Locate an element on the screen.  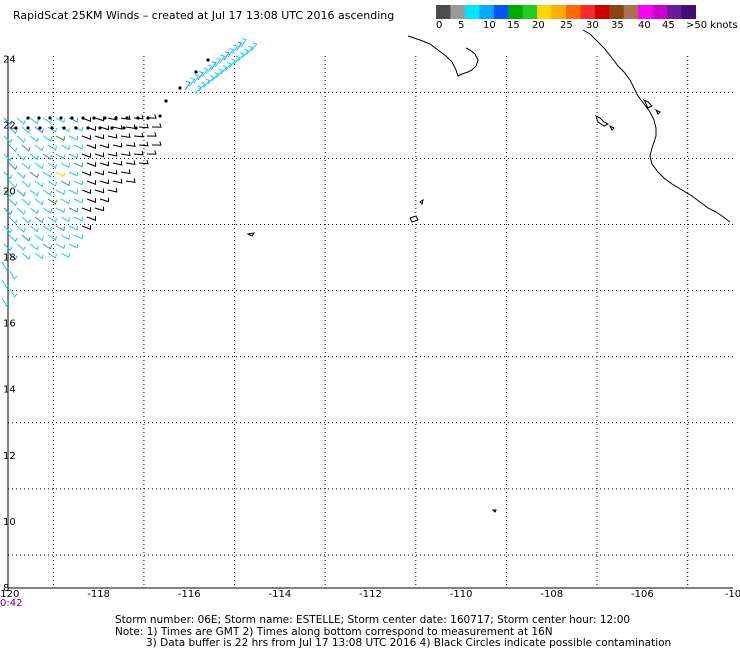
latitude-label: 10 is located at coordinates (9, 522).